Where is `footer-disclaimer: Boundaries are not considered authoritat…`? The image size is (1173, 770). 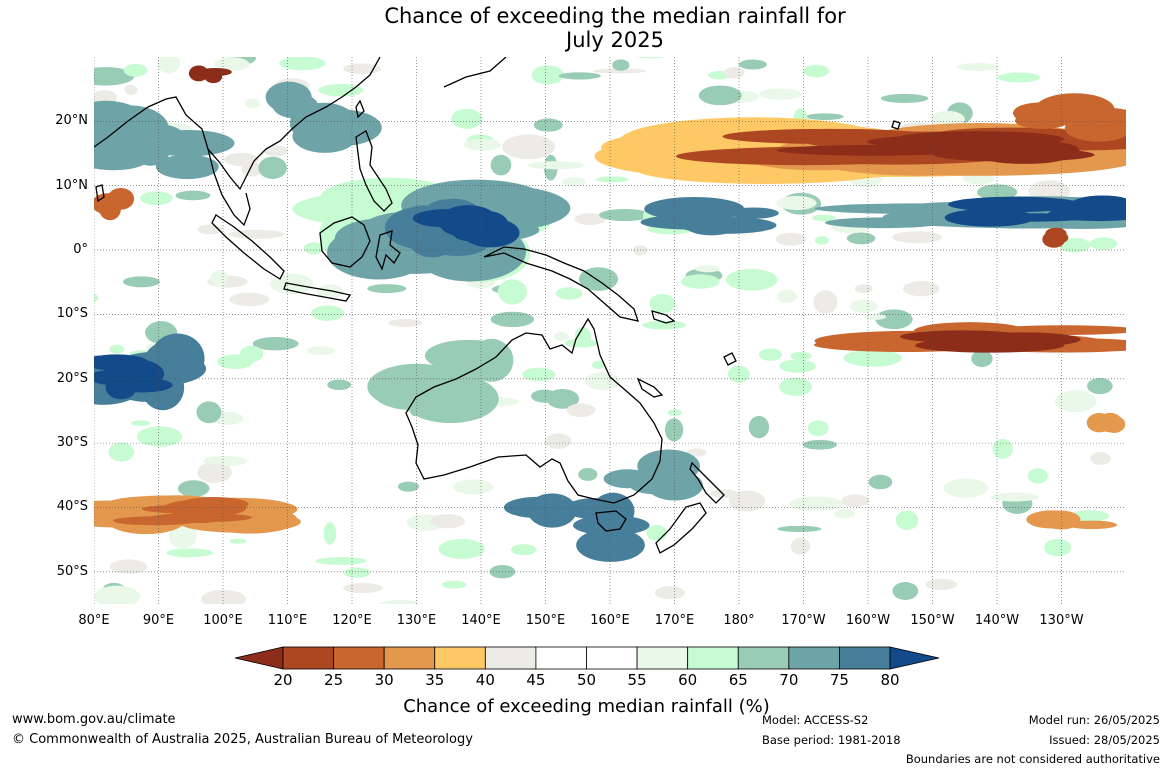 footer-disclaimer: Boundaries are not considered authoritat… is located at coordinates (1032, 759).